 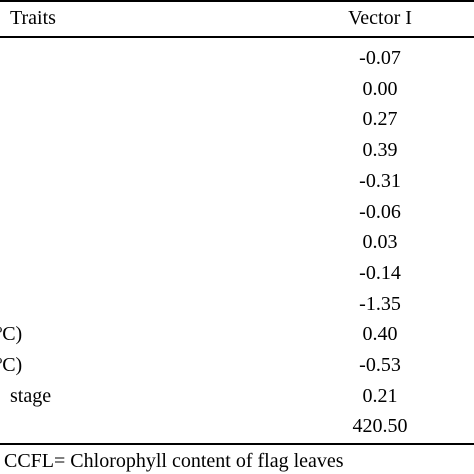 I want to click on value-cell: 0.40, so click(x=380, y=334).